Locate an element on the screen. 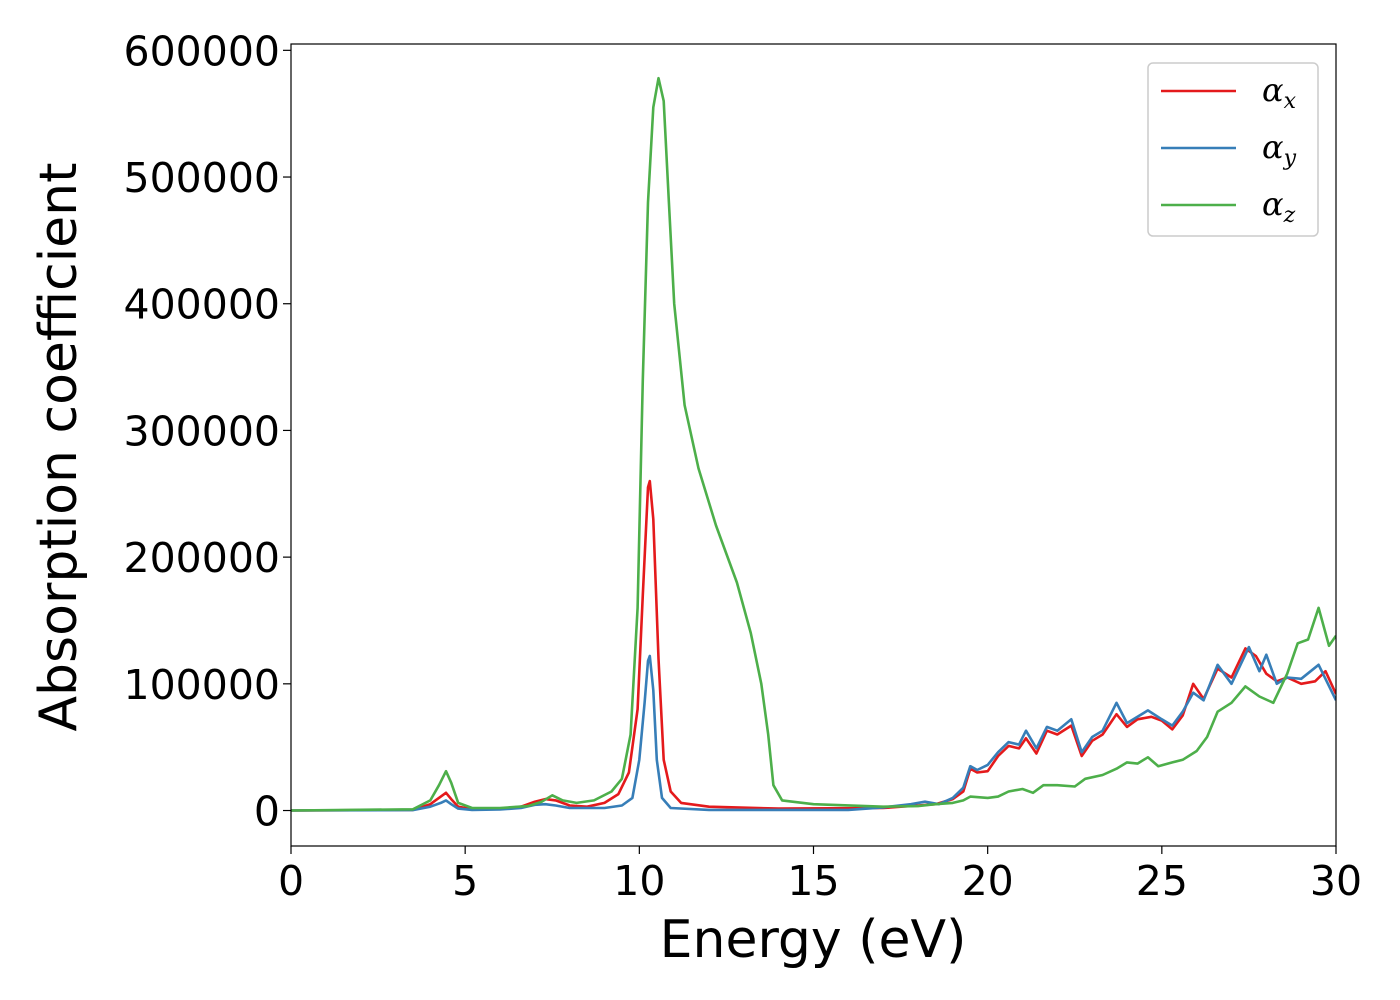  y-tick-label: 200000 is located at coordinates (201, 558).